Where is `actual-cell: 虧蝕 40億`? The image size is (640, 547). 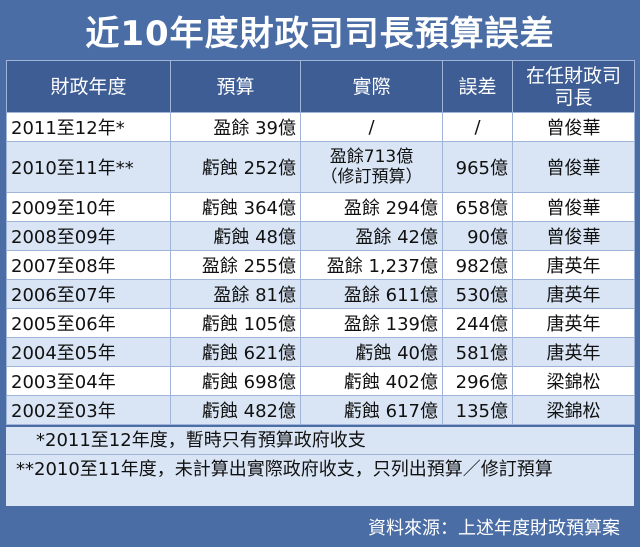
actual-cell: 虧蝕 40億 is located at coordinates (371, 352).